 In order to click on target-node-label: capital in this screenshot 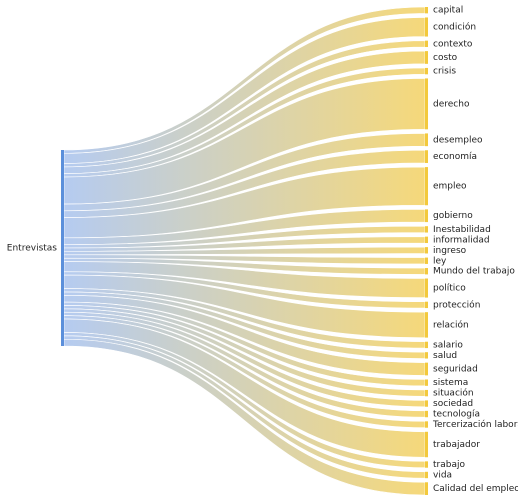, I will do `click(448, 11)`.